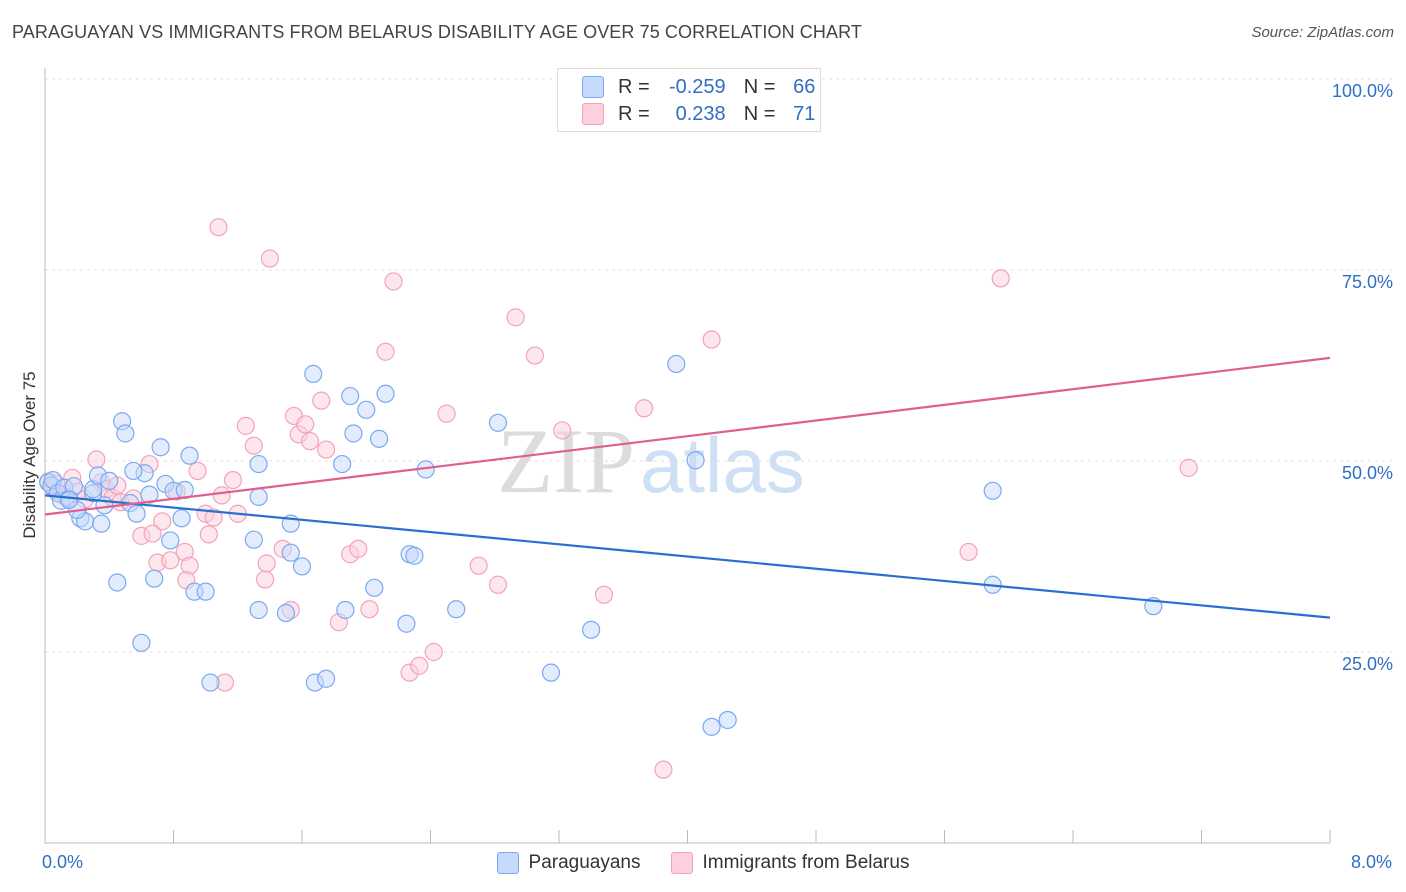  Describe the element at coordinates (1362, 377) in the screenshot. I see `y-tick-labels: 100.0% 75.0% 50.0% 25.0%` at that location.